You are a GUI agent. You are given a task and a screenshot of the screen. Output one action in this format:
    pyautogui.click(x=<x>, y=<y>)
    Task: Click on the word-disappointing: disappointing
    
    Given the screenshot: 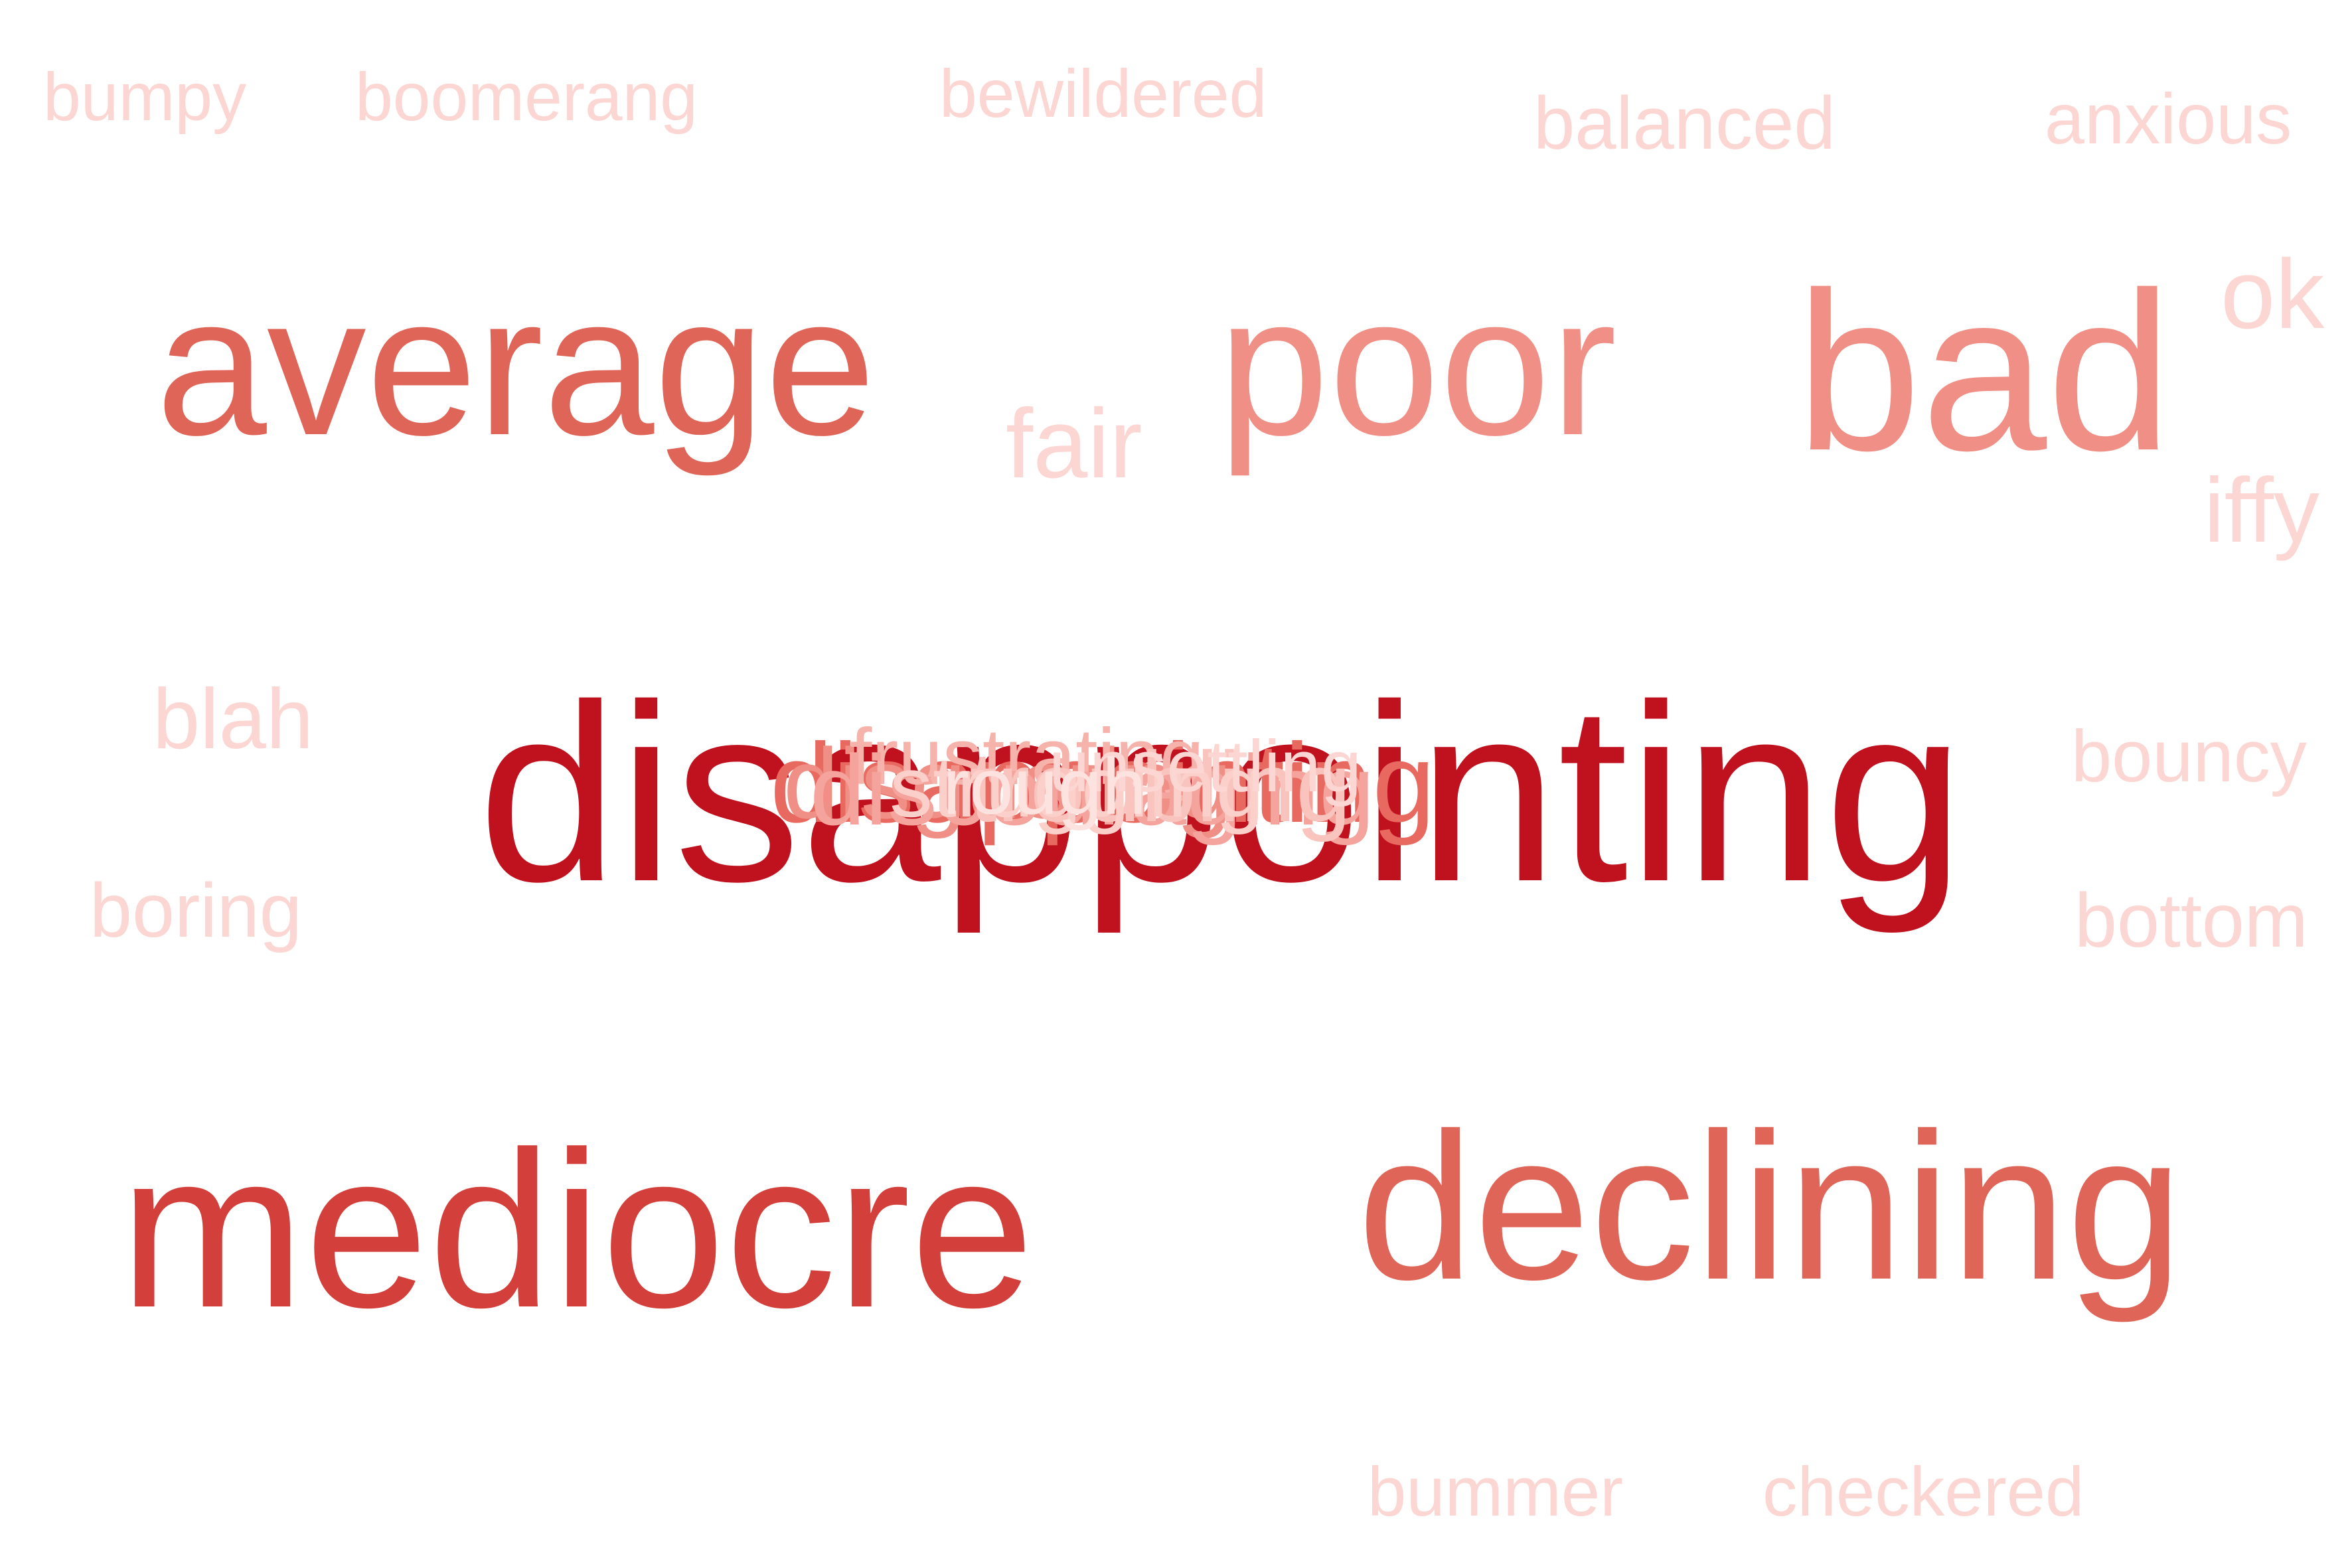 What is the action you would take?
    pyautogui.click(x=1221, y=793)
    